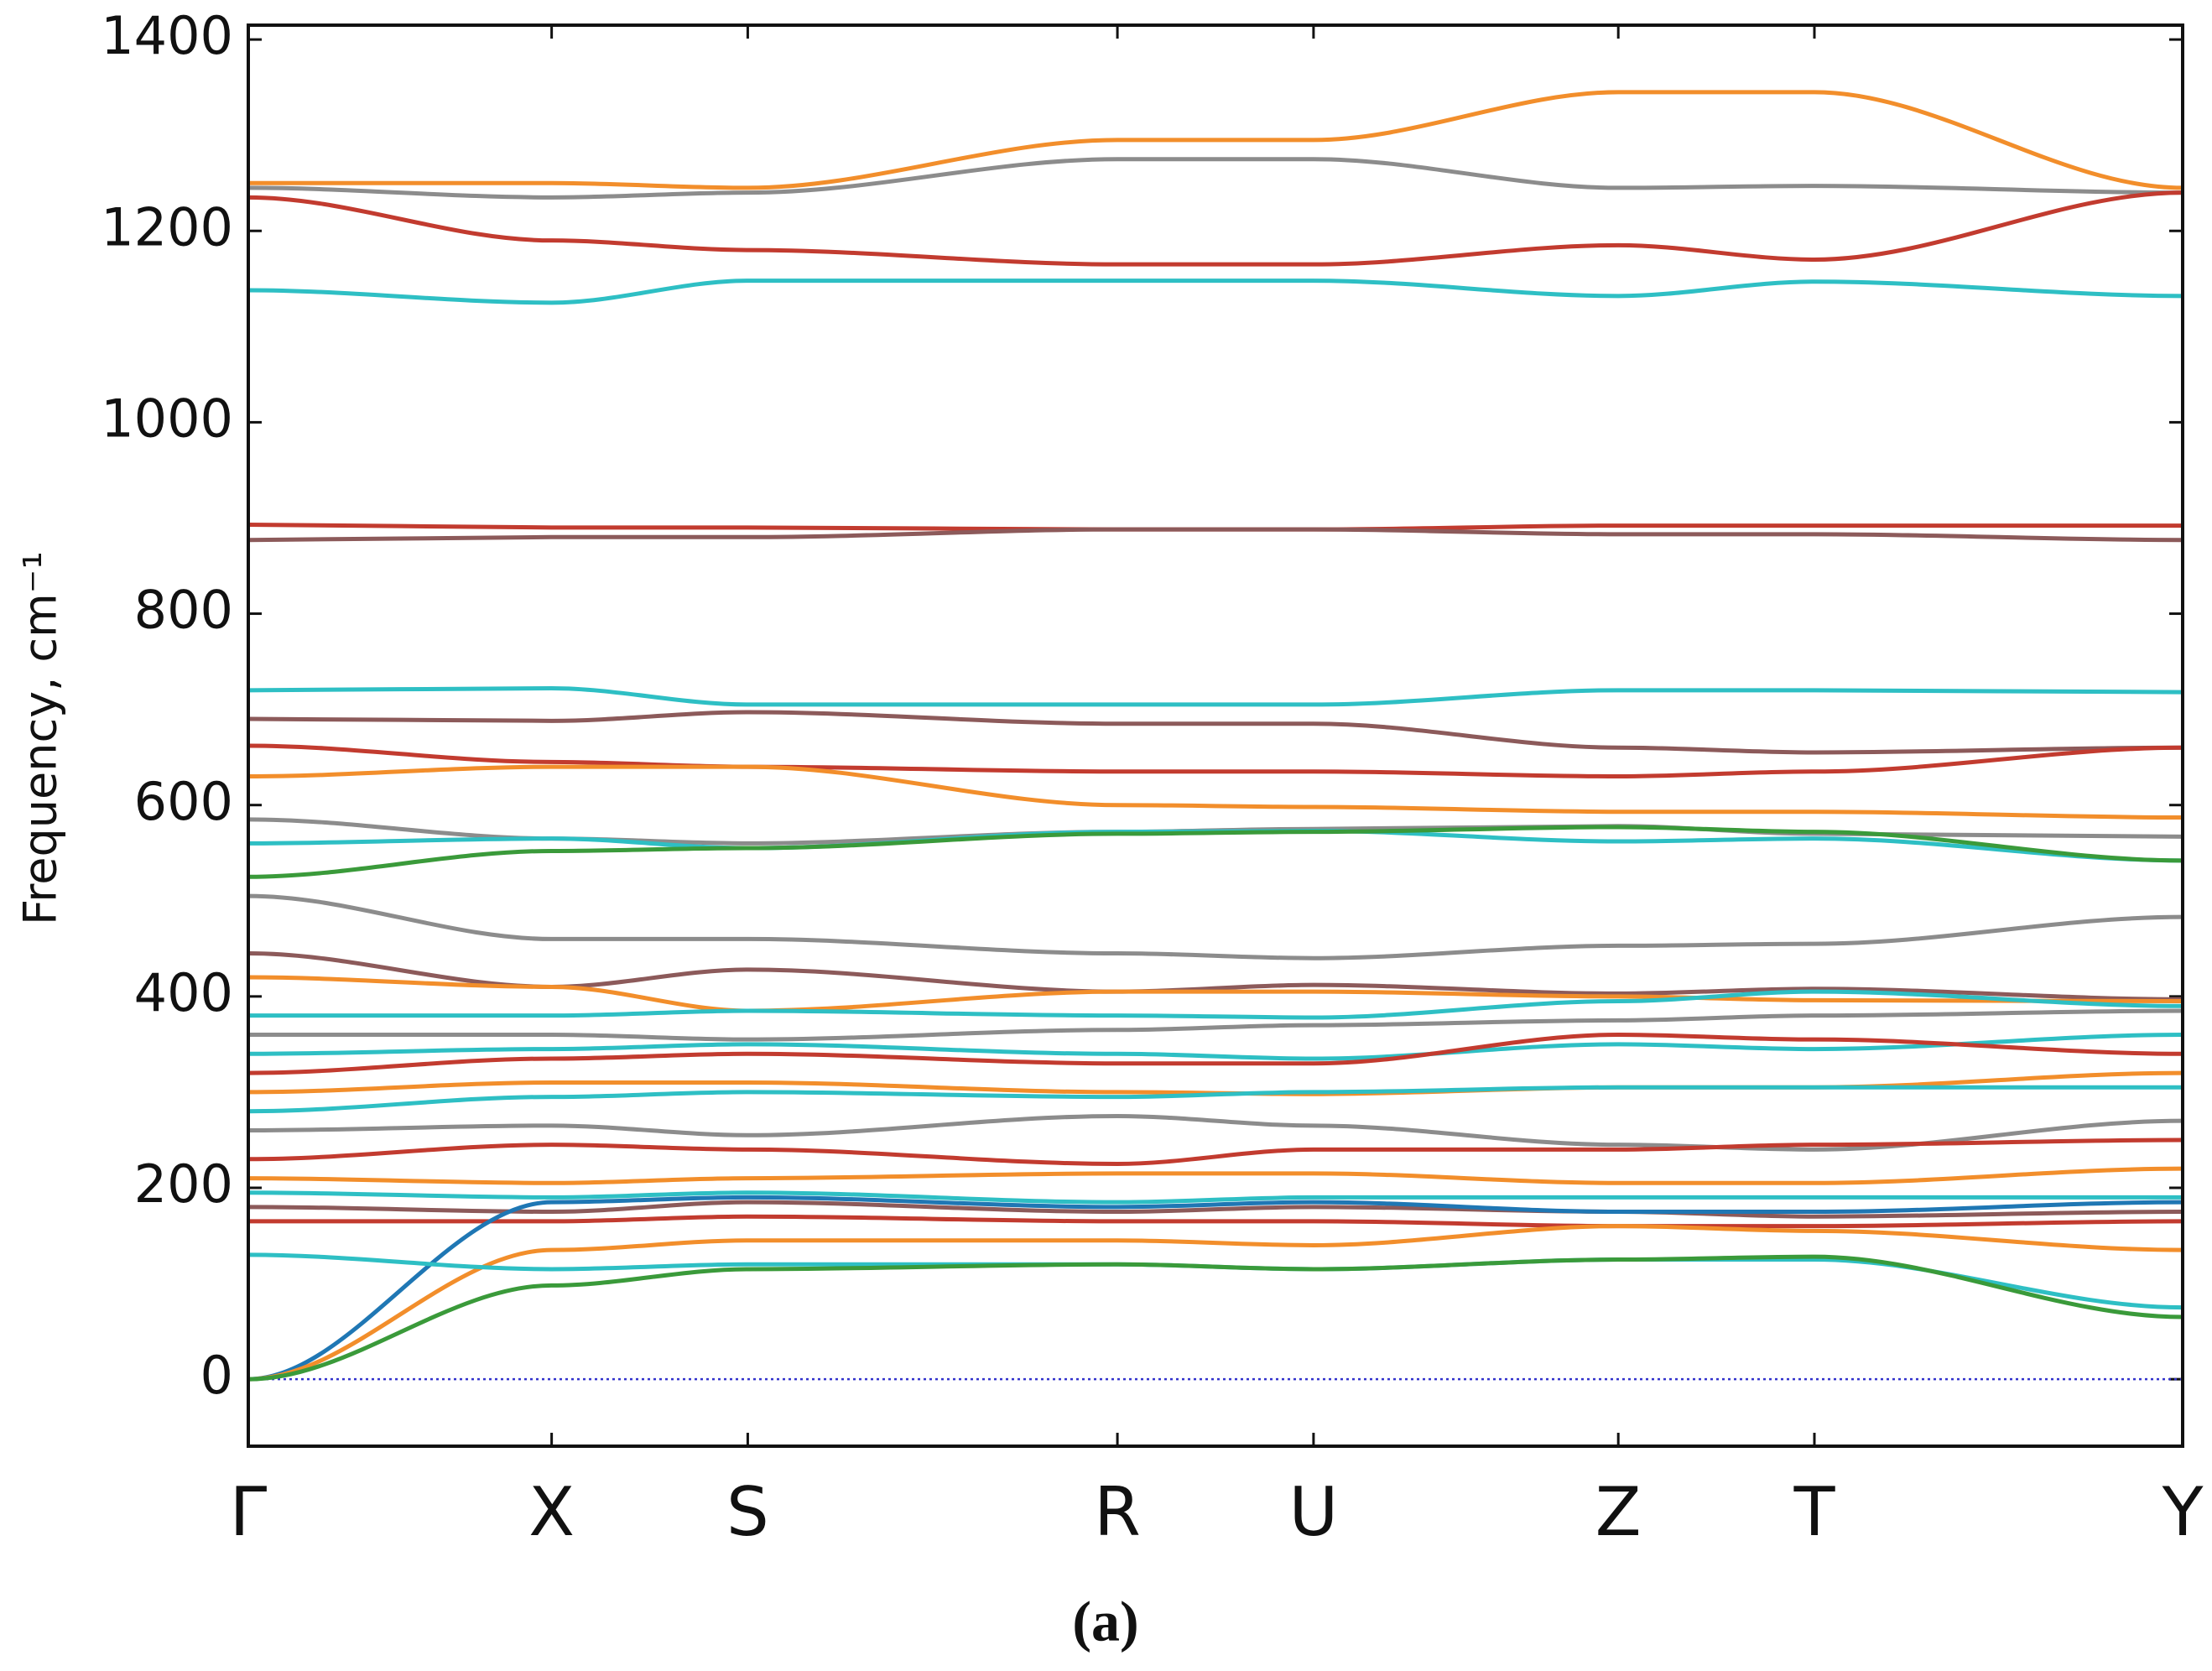 The width and height of the screenshot is (2212, 1671). Describe the element at coordinates (747, 1512) in the screenshot. I see `x-tick-label: S` at that location.